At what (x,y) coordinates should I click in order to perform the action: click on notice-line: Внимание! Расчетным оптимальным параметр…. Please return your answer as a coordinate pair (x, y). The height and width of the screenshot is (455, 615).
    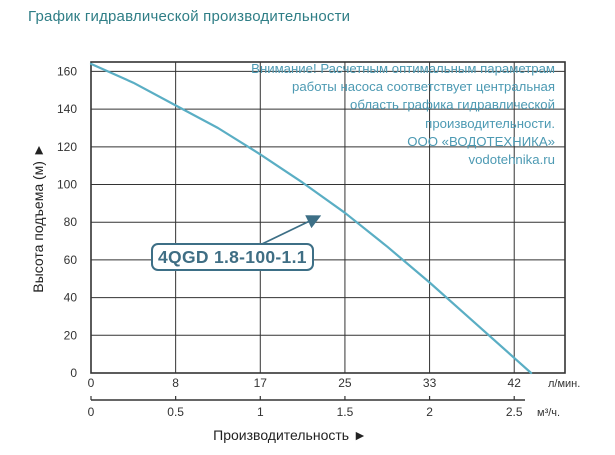
    Looking at the image, I should click on (403, 68).